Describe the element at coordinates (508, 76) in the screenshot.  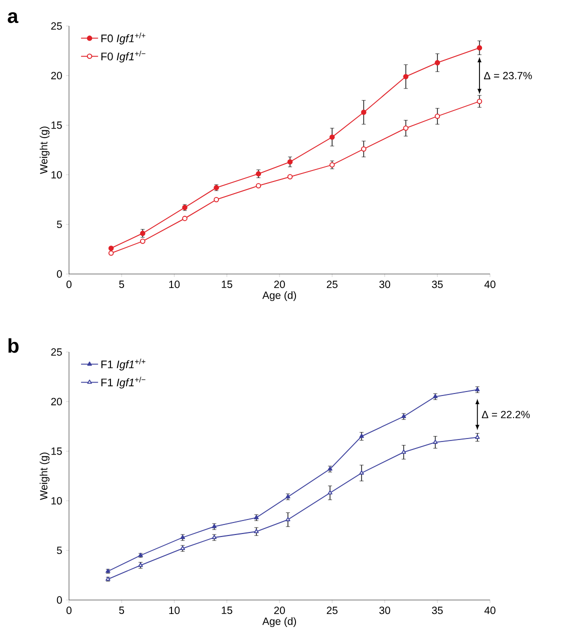
I see `annotation: Δ = 23.7%` at that location.